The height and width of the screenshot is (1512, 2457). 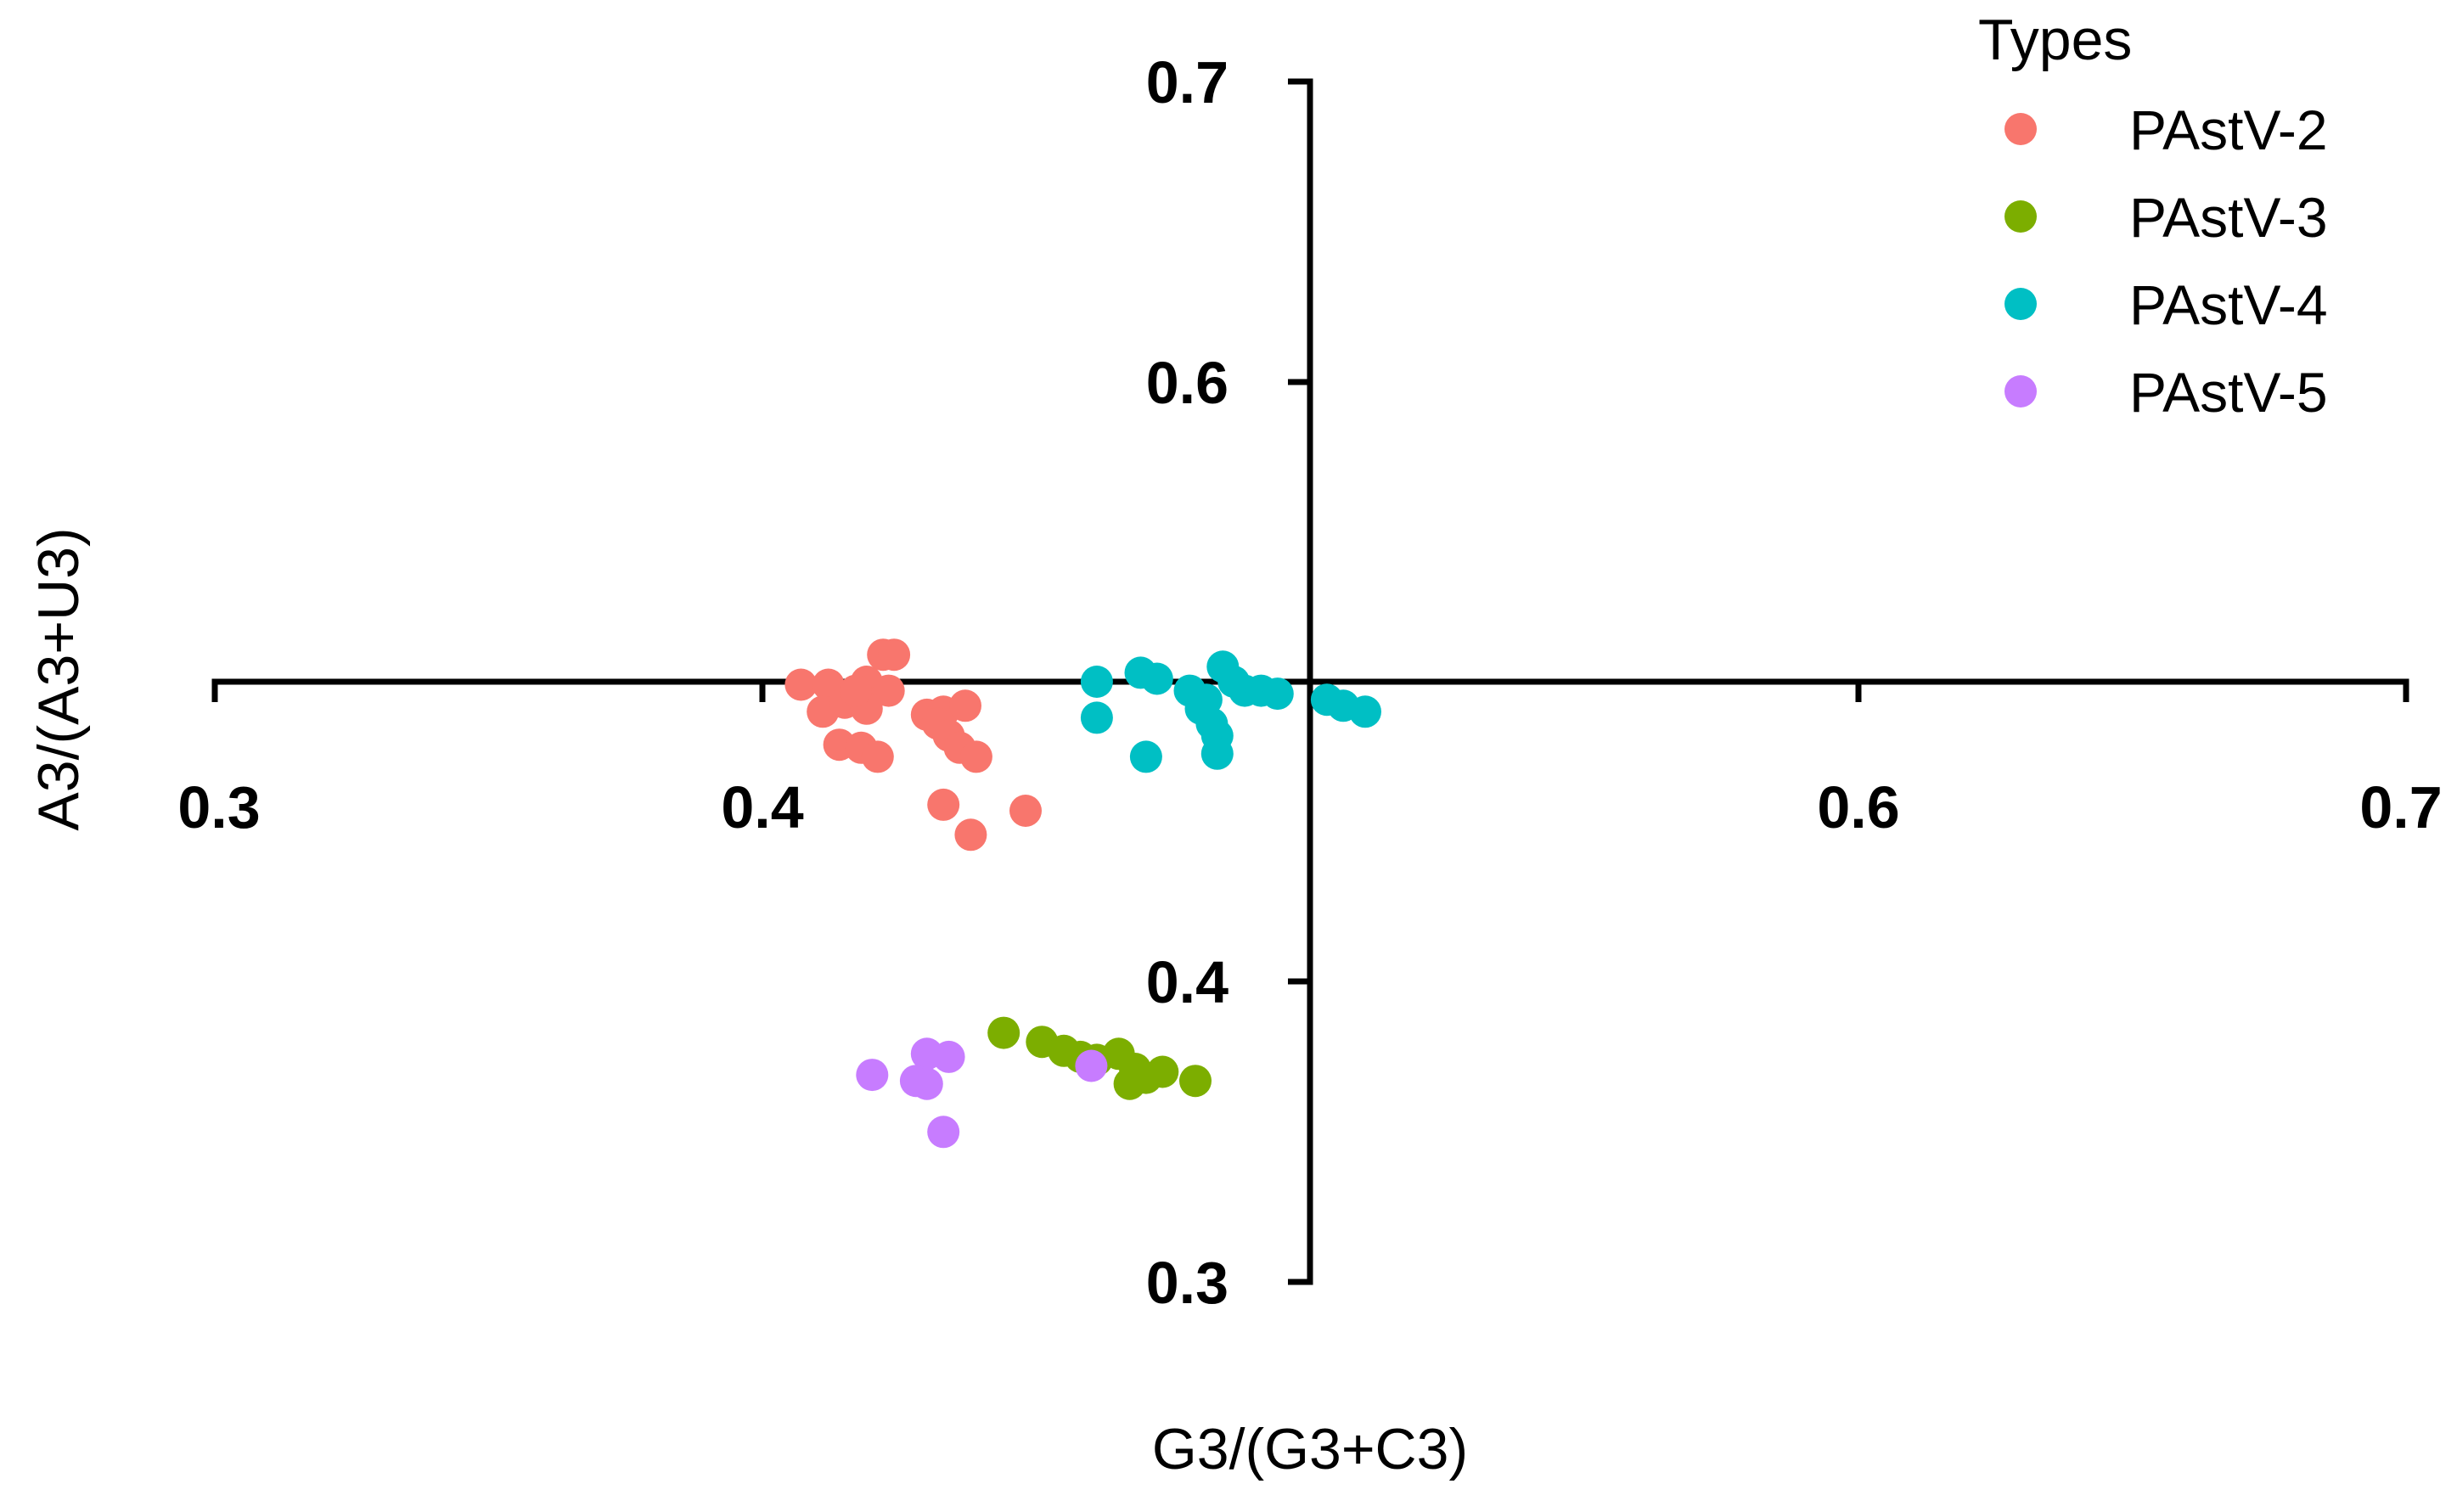 What do you see at coordinates (2228, 130) in the screenshot?
I see `legend-label-pastv-2: PAstV-2` at bounding box center [2228, 130].